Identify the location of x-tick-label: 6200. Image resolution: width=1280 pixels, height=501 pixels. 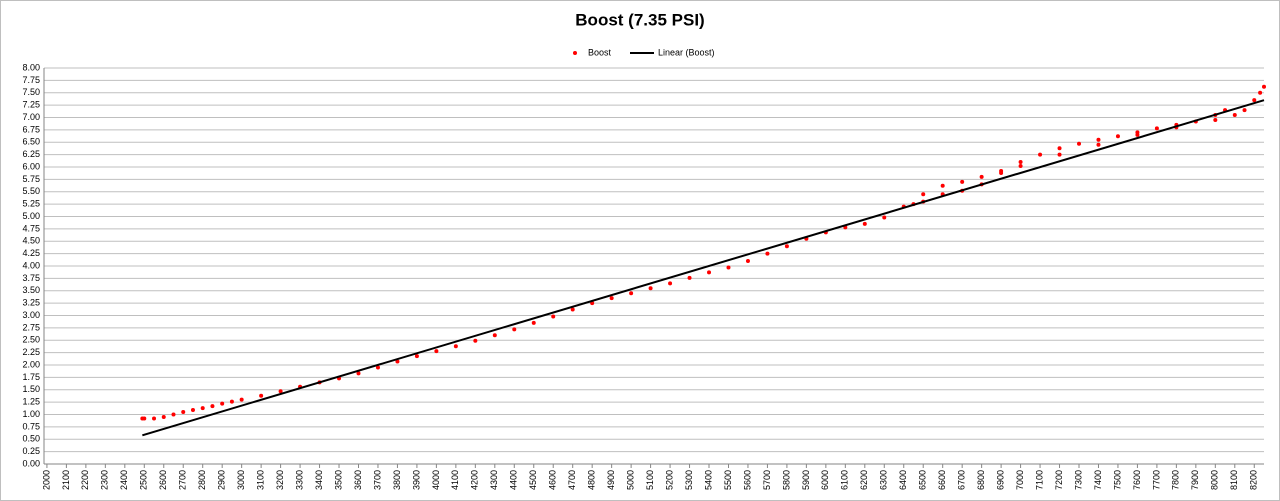
(864, 480).